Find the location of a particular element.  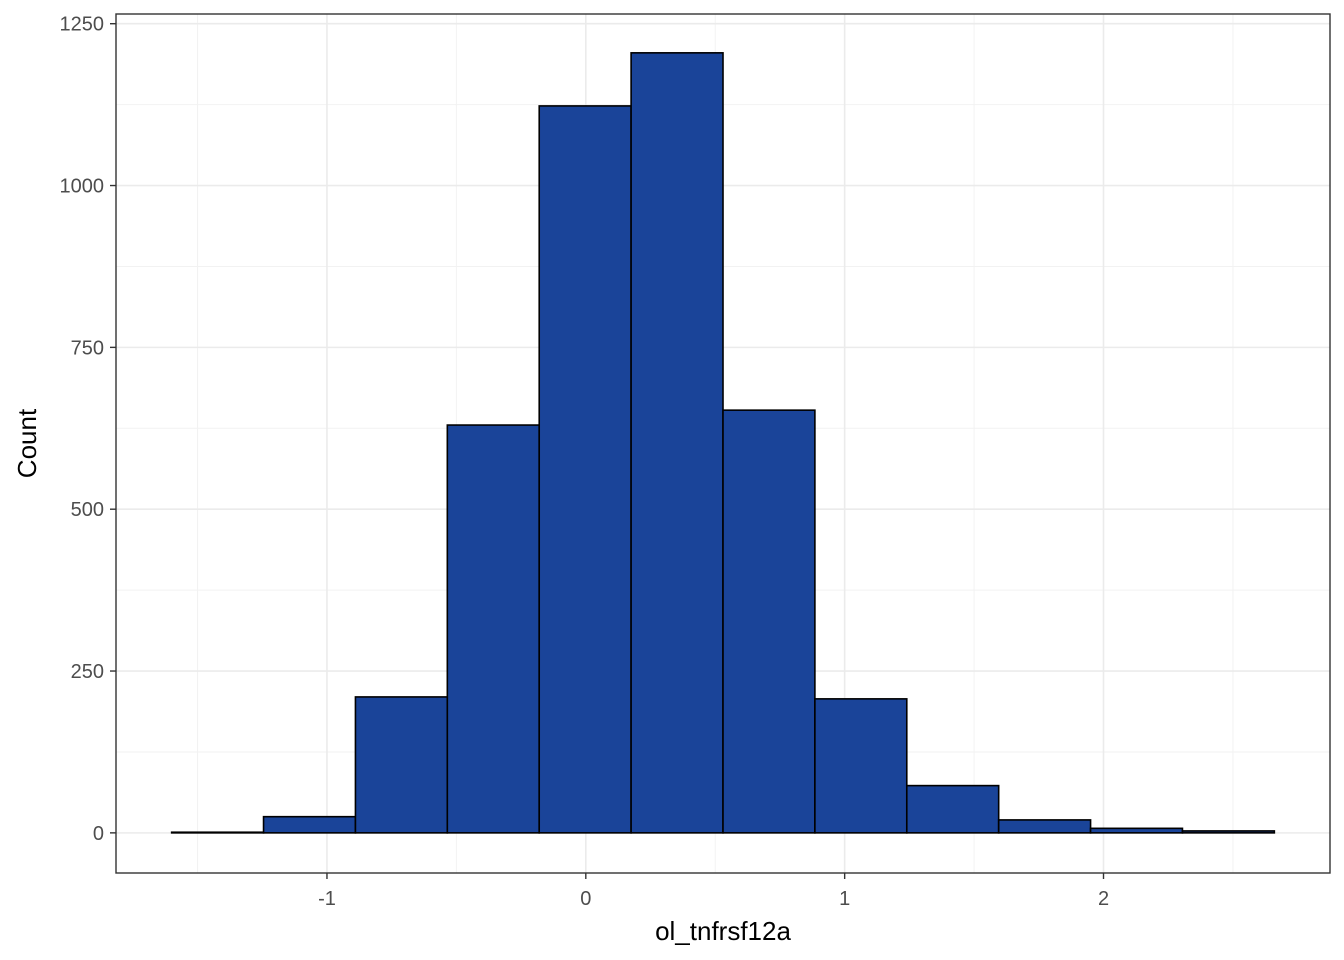

x-tick-label: -1 is located at coordinates (327, 899).